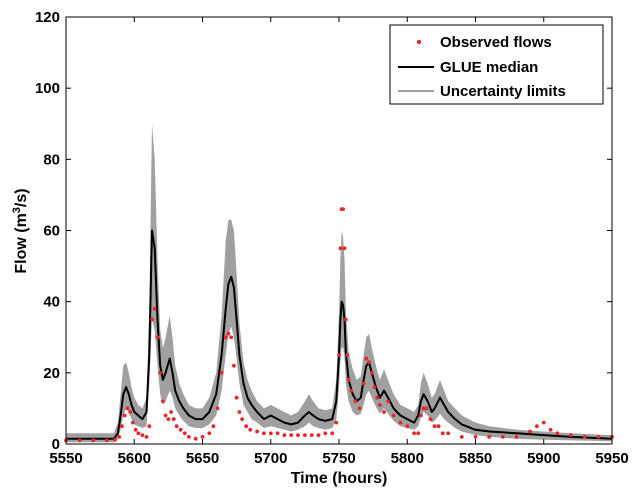 This screenshot has width=634, height=490. Describe the element at coordinates (489, 67) in the screenshot. I see `legend-median-label: GLUE median` at that location.